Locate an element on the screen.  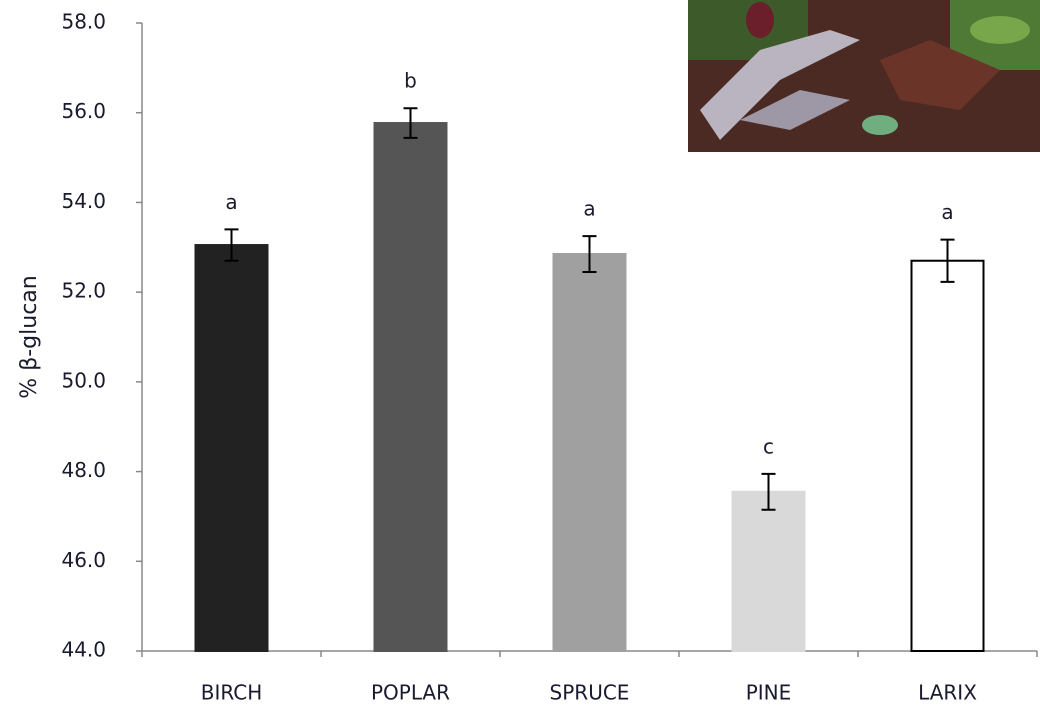
y-tick-label: 44.0 is located at coordinates (83, 650).